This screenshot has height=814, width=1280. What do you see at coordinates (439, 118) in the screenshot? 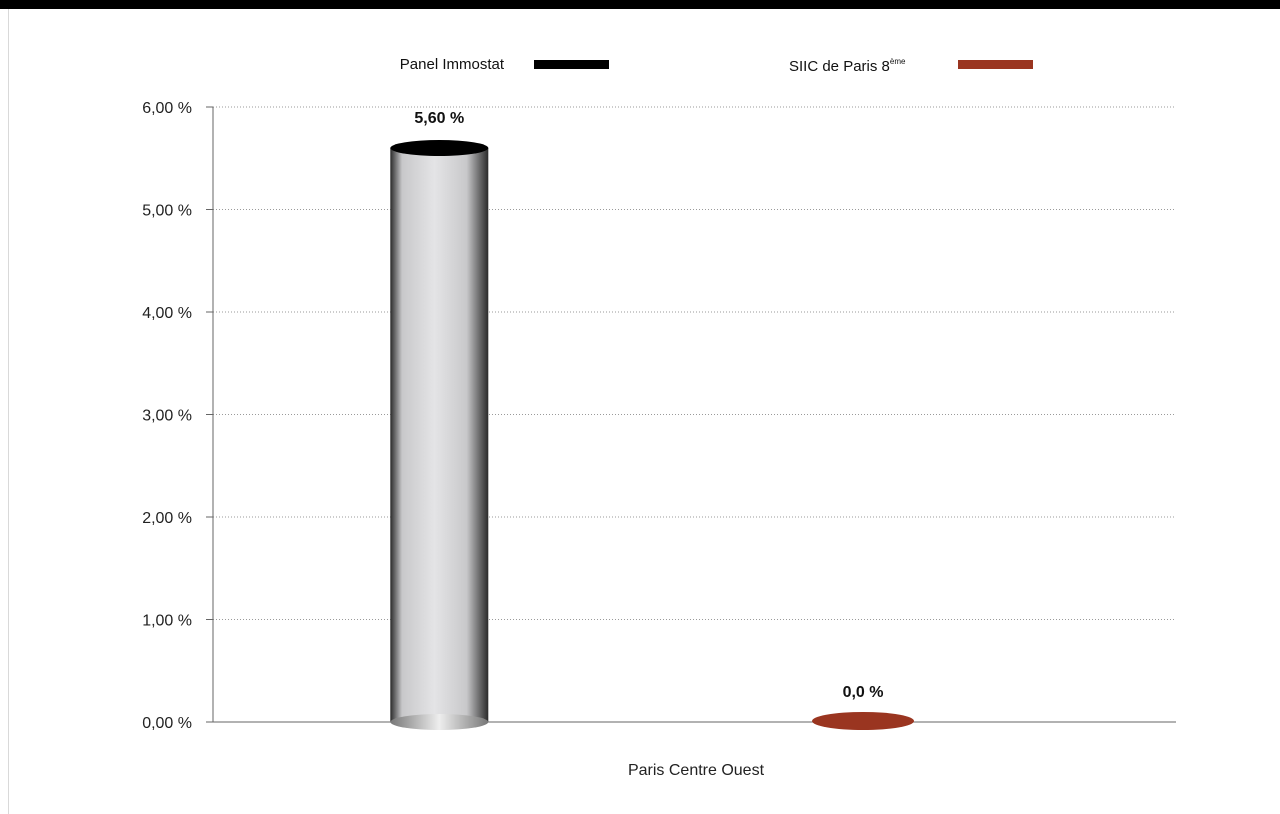
I see `data-label: 5,60 %` at bounding box center [439, 118].